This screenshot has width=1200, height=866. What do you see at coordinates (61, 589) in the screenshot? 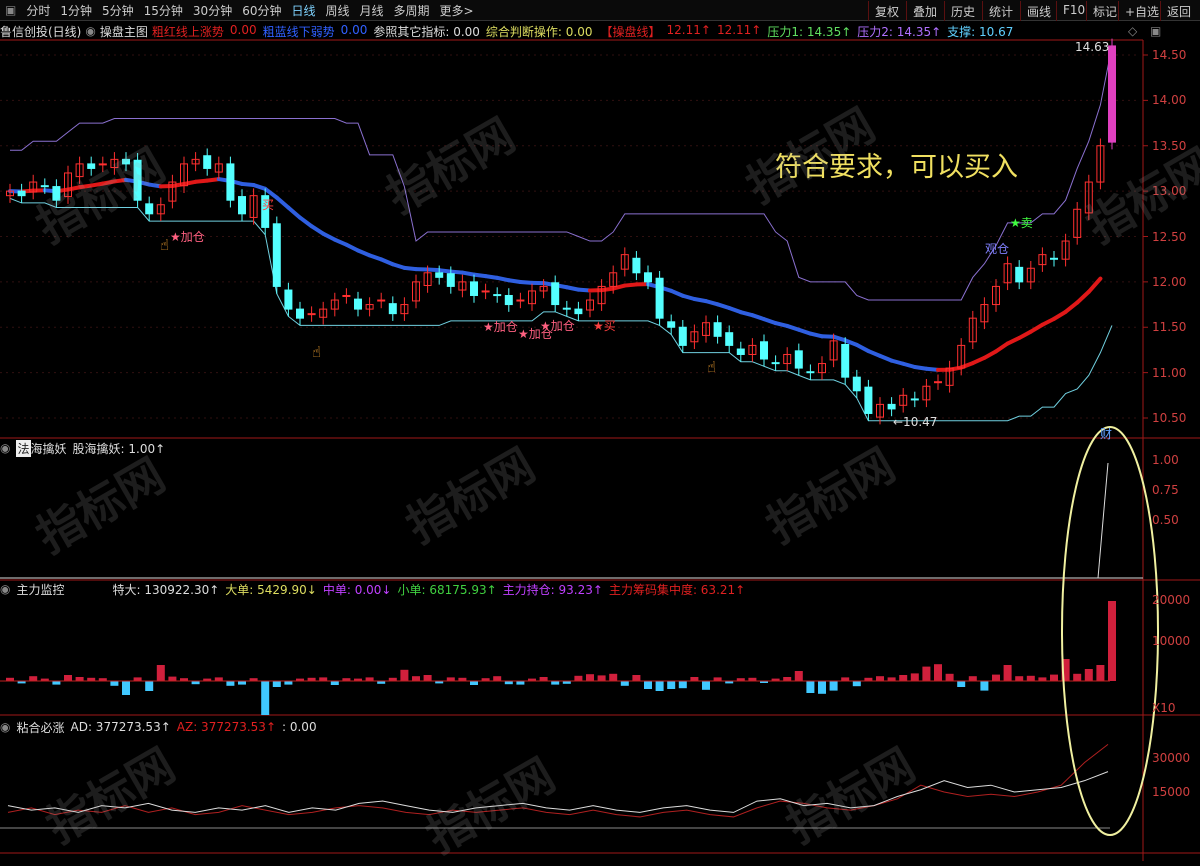
I see `panel3-name: 主力监控` at bounding box center [61, 589].